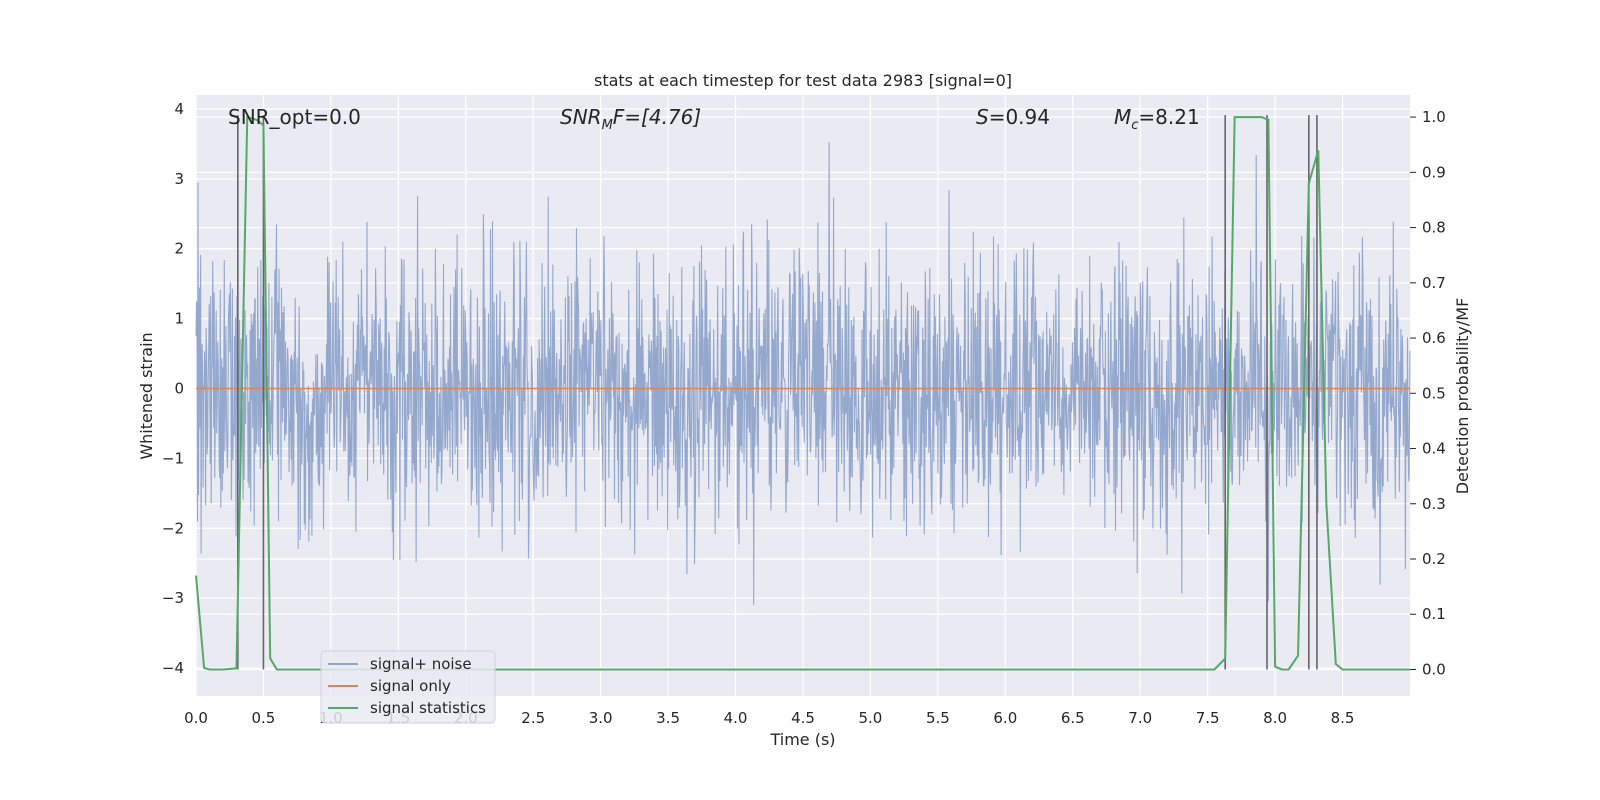 This screenshot has height=800, width=1600. Describe the element at coordinates (179, 389) in the screenshot. I see `y-tick-label: 0` at that location.